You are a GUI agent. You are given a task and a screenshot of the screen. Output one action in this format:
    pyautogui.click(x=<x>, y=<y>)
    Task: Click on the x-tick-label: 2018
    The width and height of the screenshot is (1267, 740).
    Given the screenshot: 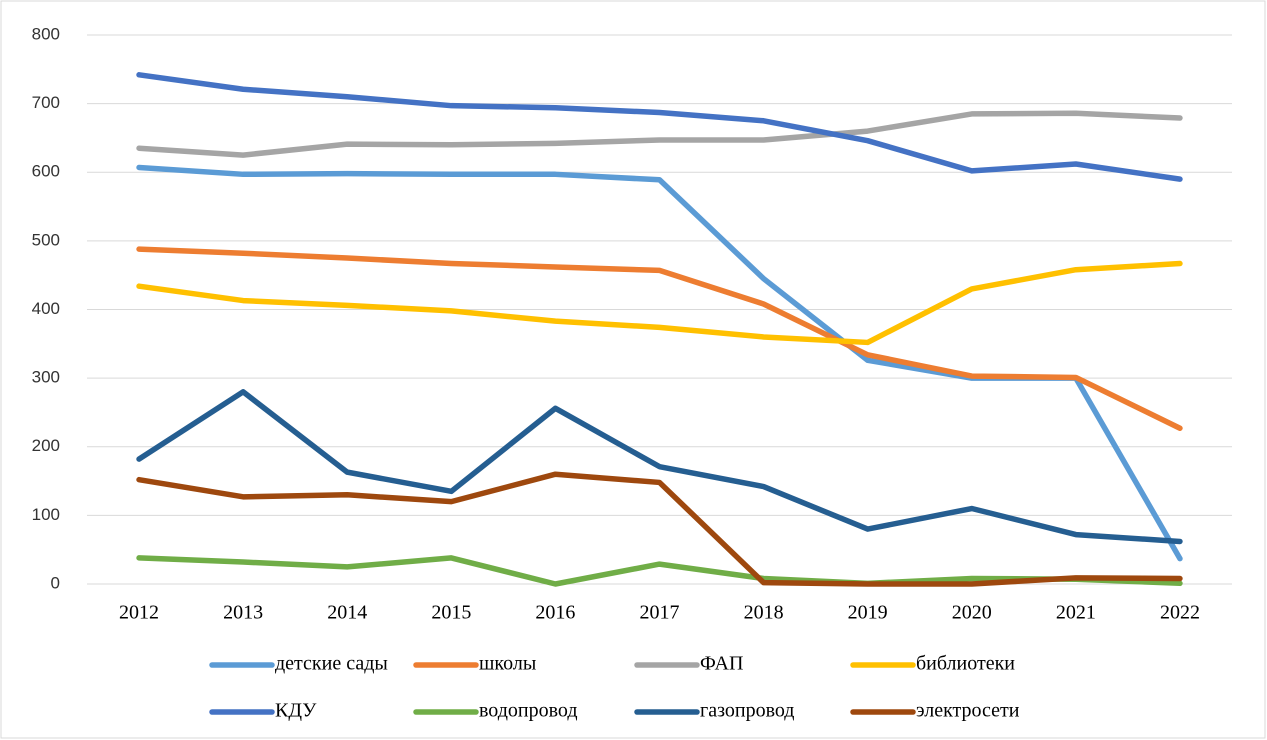 What is the action you would take?
    pyautogui.click(x=764, y=613)
    